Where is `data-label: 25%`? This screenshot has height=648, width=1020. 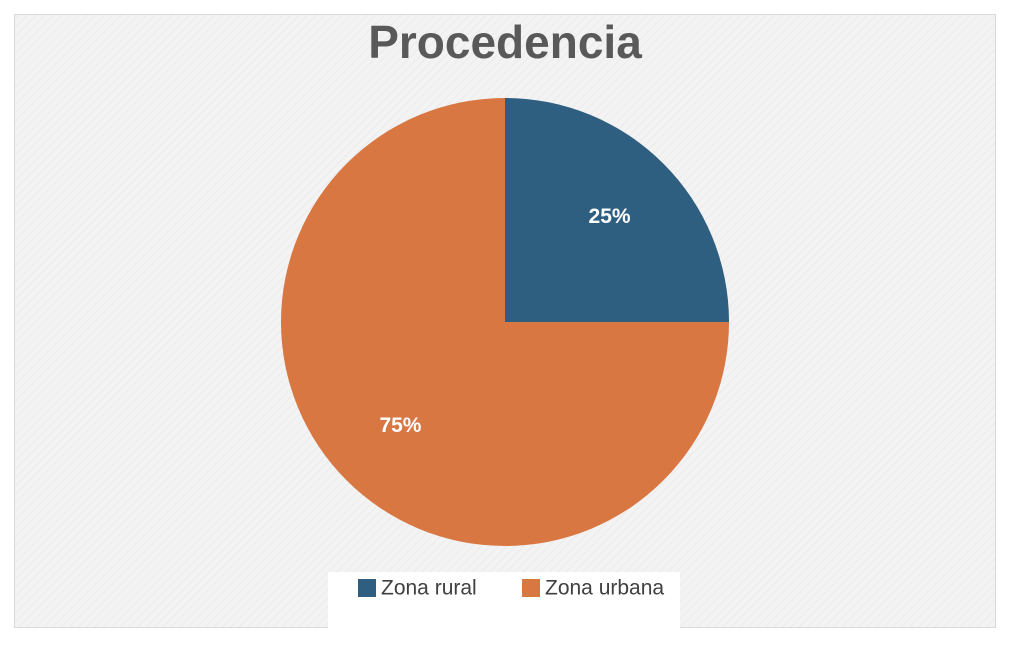
data-label: 25% is located at coordinates (610, 216).